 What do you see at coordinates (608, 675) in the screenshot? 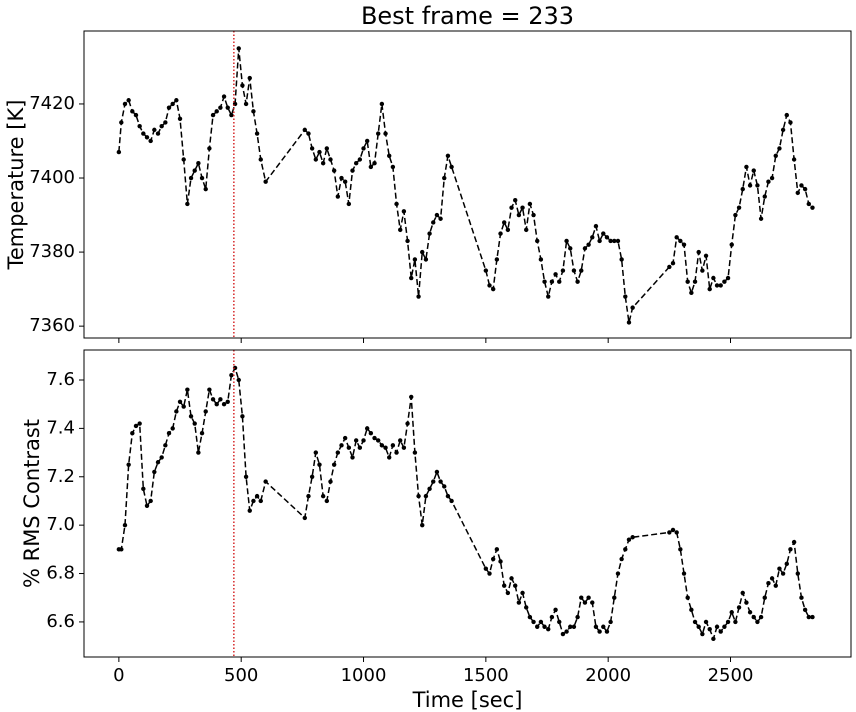
I see `x-tick-label: 2000` at bounding box center [608, 675].